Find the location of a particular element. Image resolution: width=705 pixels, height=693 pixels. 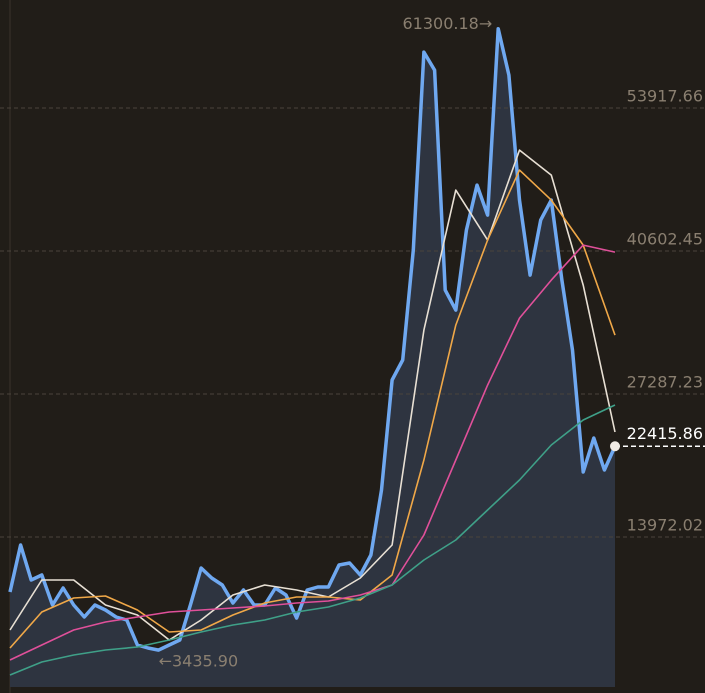

current-value-dot is located at coordinates (615, 446).